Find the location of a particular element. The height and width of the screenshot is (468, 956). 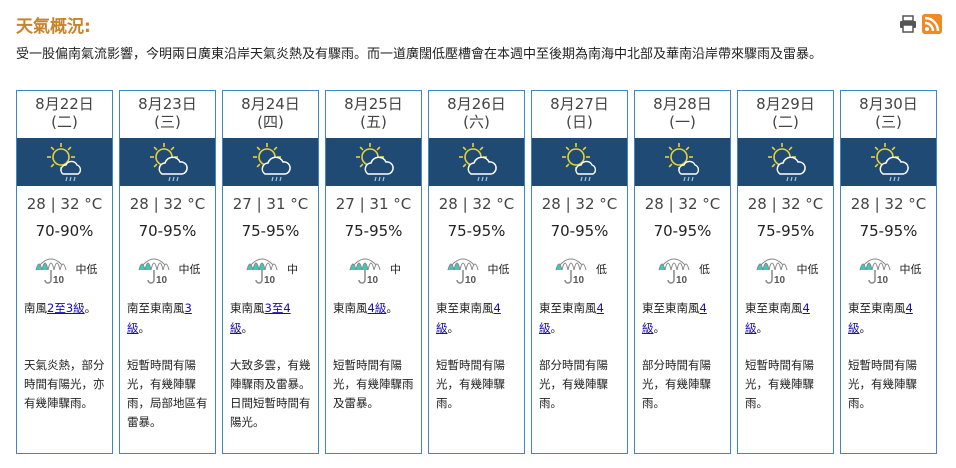

page-title: 天氣概況: is located at coordinates (53, 27).